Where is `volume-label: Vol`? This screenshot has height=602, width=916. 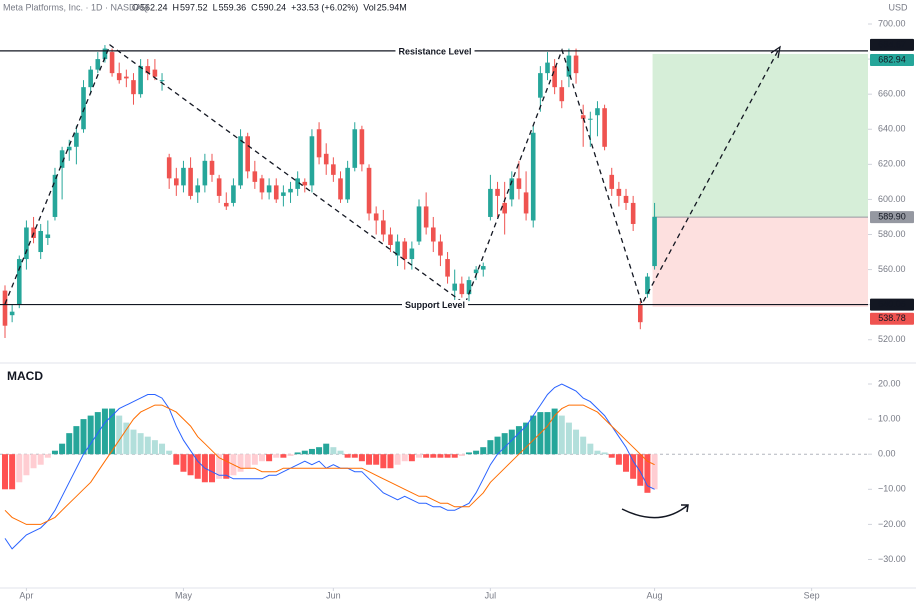
volume-label: Vol is located at coordinates (369, 7).